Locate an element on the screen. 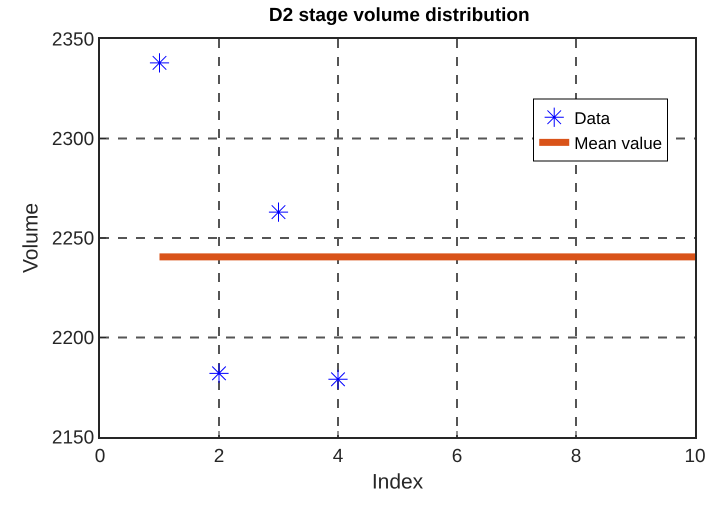  y-tick-label: 2350 is located at coordinates (73, 40).